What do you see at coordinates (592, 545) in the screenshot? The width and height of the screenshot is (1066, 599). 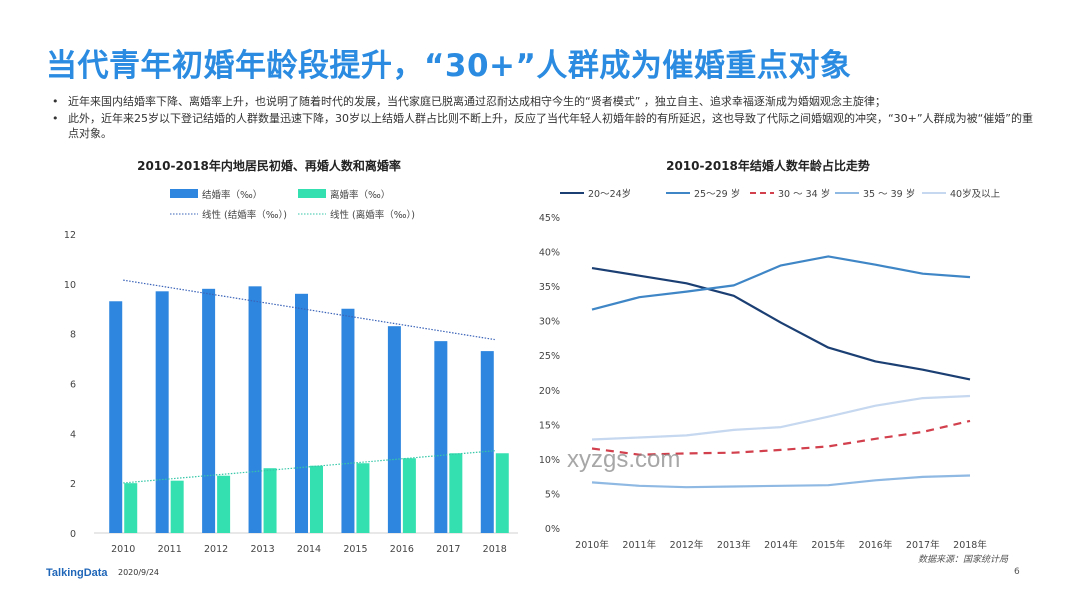 I see `x-tick-label: 2010年` at bounding box center [592, 545].